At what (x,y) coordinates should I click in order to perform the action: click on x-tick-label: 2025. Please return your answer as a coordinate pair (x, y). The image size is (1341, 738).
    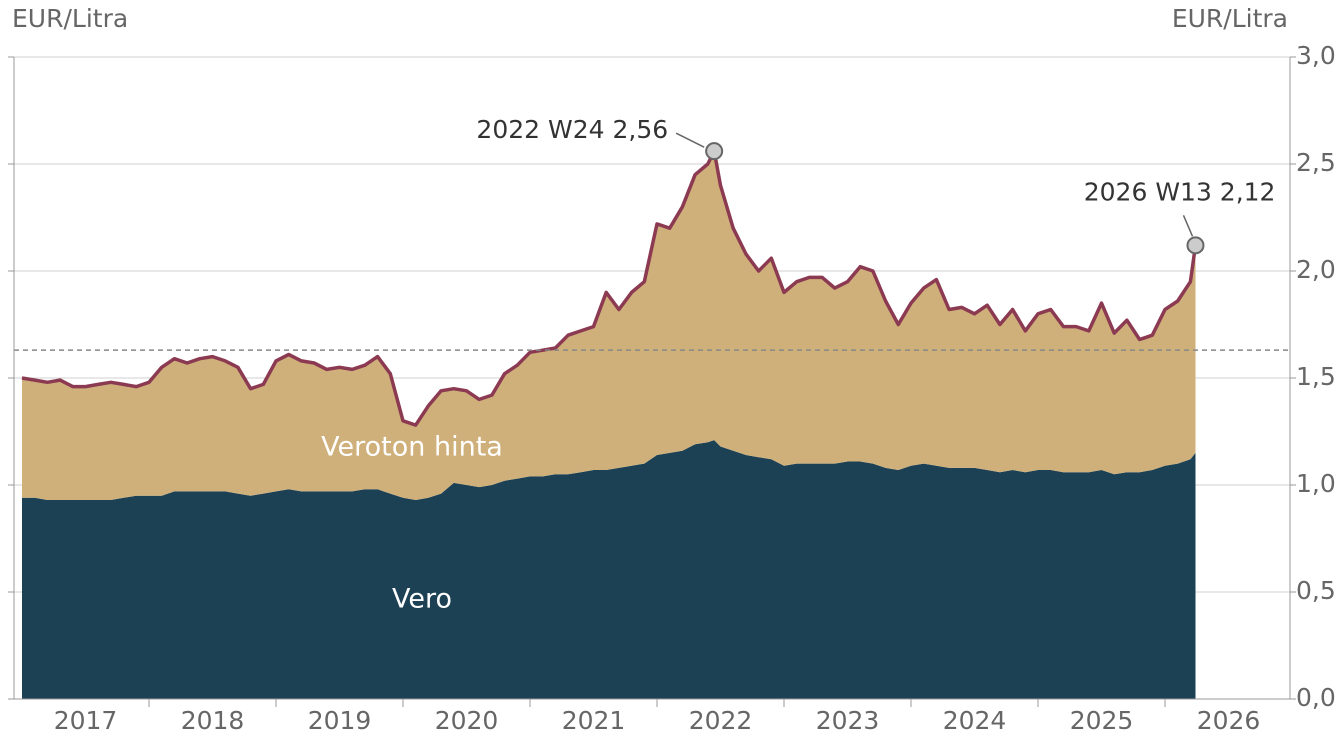
    Looking at the image, I should click on (1102, 720).